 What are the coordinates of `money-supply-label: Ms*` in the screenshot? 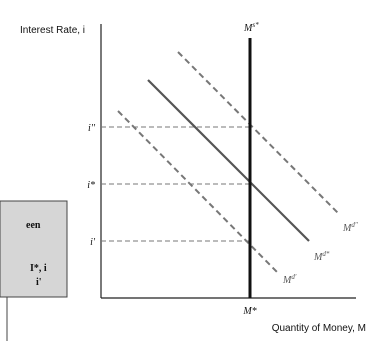 It's located at (251, 27).